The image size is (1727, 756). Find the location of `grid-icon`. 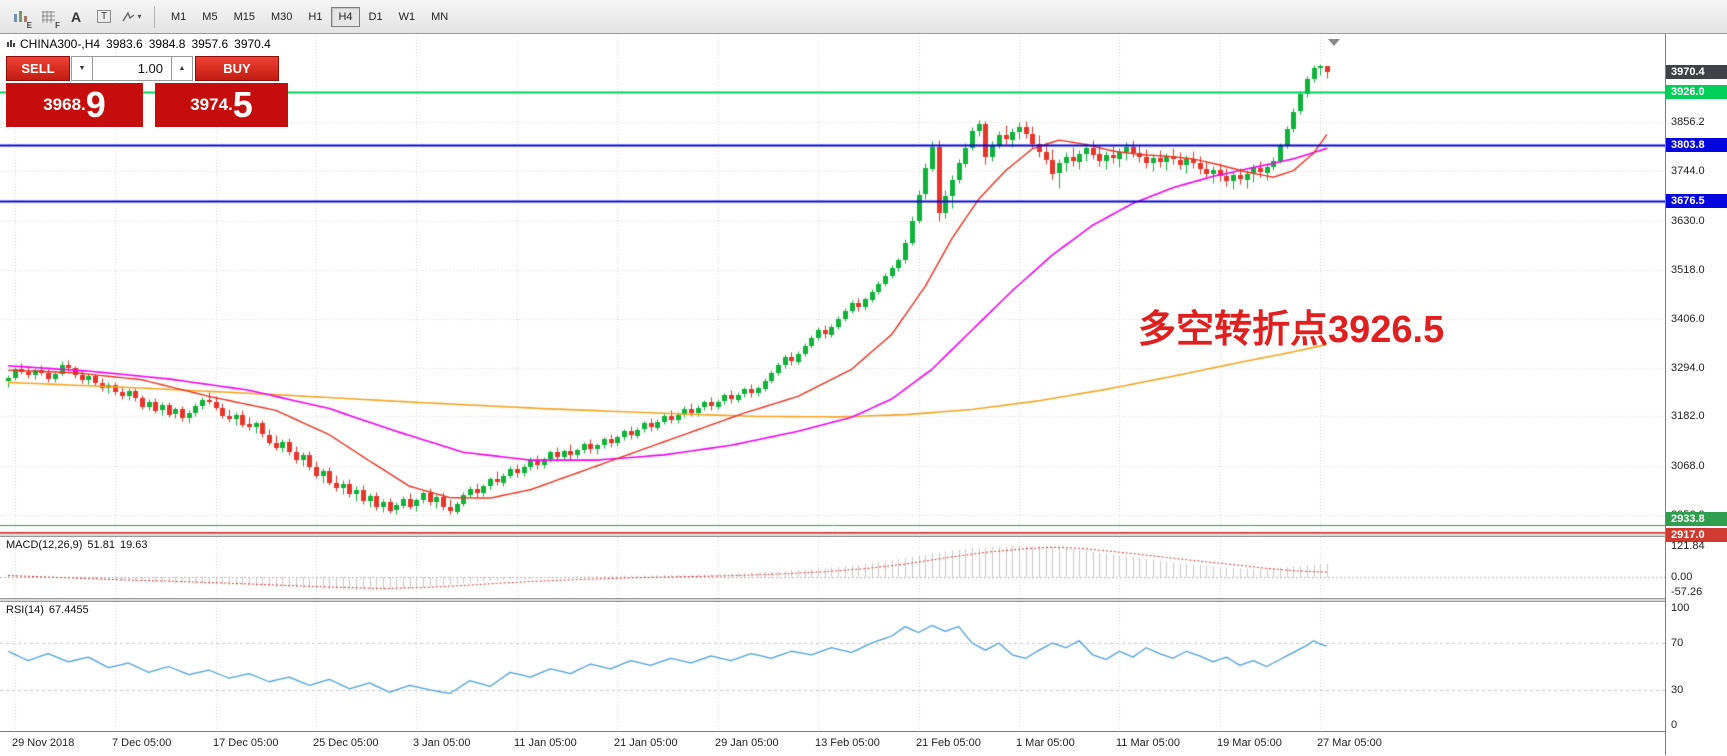

grid-icon is located at coordinates (48, 16).